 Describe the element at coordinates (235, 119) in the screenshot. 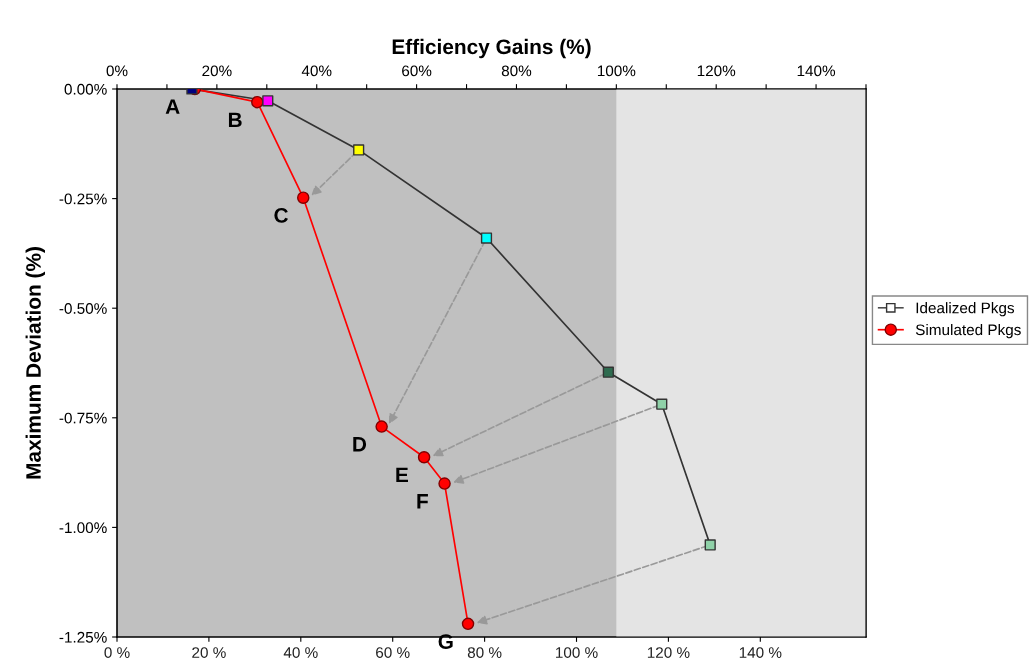

I see `annotation: B` at that location.